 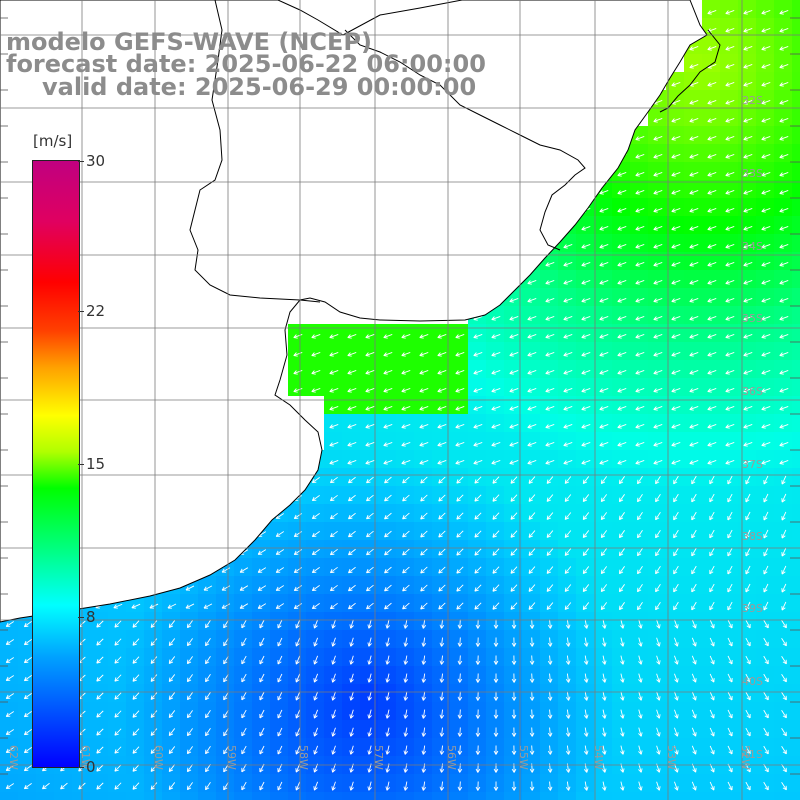 I want to click on forecast-date: forecast date: 2025-06-22 06:00:00, so click(x=246, y=64).